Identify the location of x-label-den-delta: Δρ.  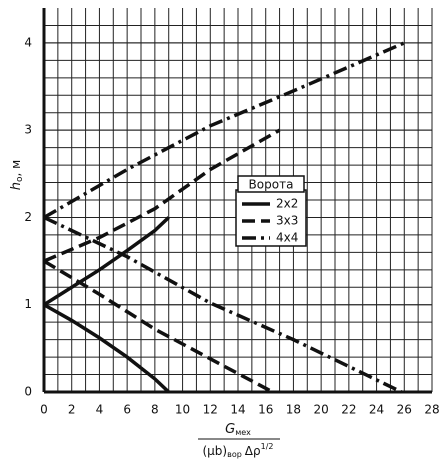
(253, 451).